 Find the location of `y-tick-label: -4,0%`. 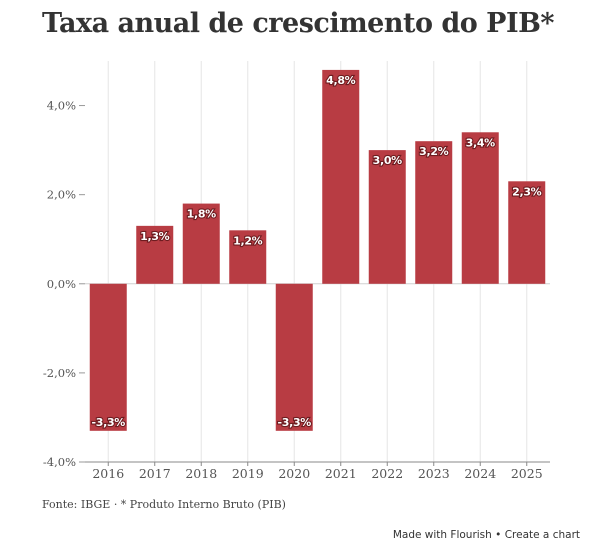

y-tick-label: -4,0% is located at coordinates (59, 462).